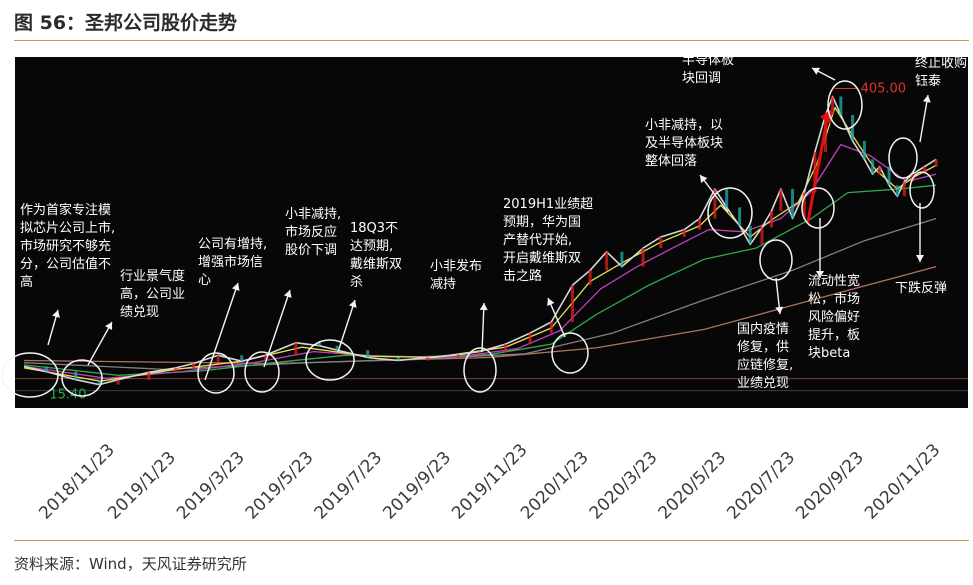  I want to click on annotation-line: 流动性宽, so click(834, 281).